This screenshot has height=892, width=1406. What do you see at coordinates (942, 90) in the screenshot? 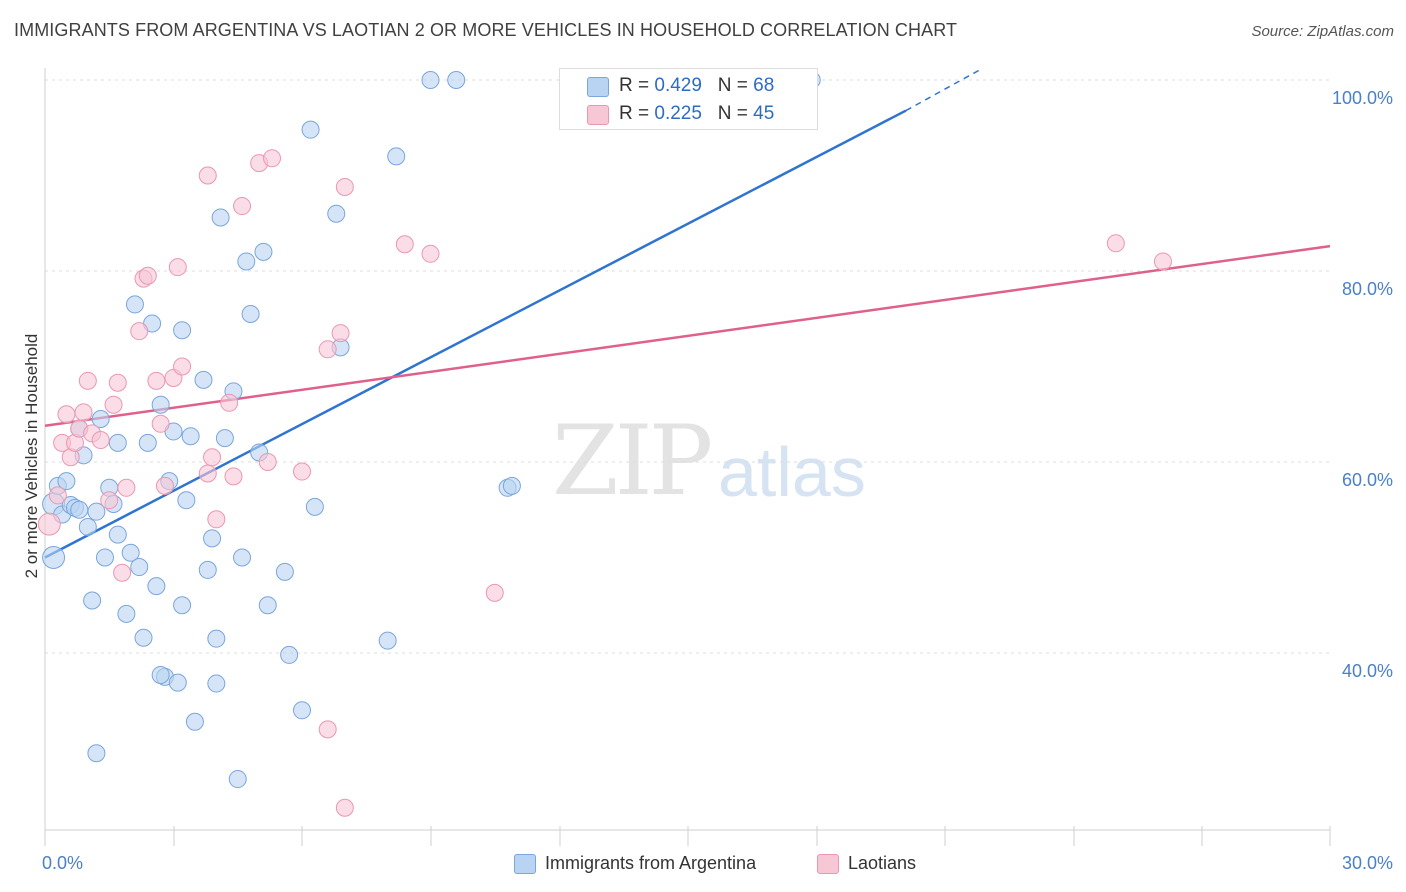
I see `trend-line-argentina-extension` at bounding box center [942, 90].